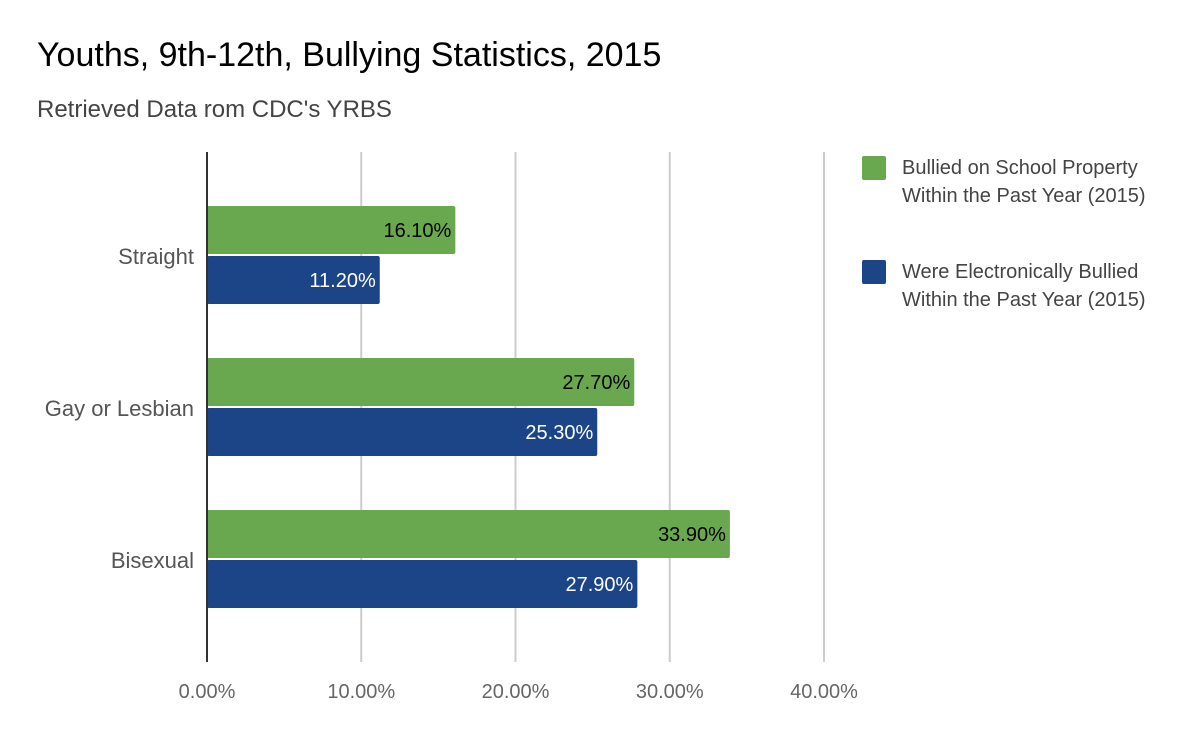 The width and height of the screenshot is (1200, 742). I want to click on x-tick-label: 10.00%, so click(361, 692).